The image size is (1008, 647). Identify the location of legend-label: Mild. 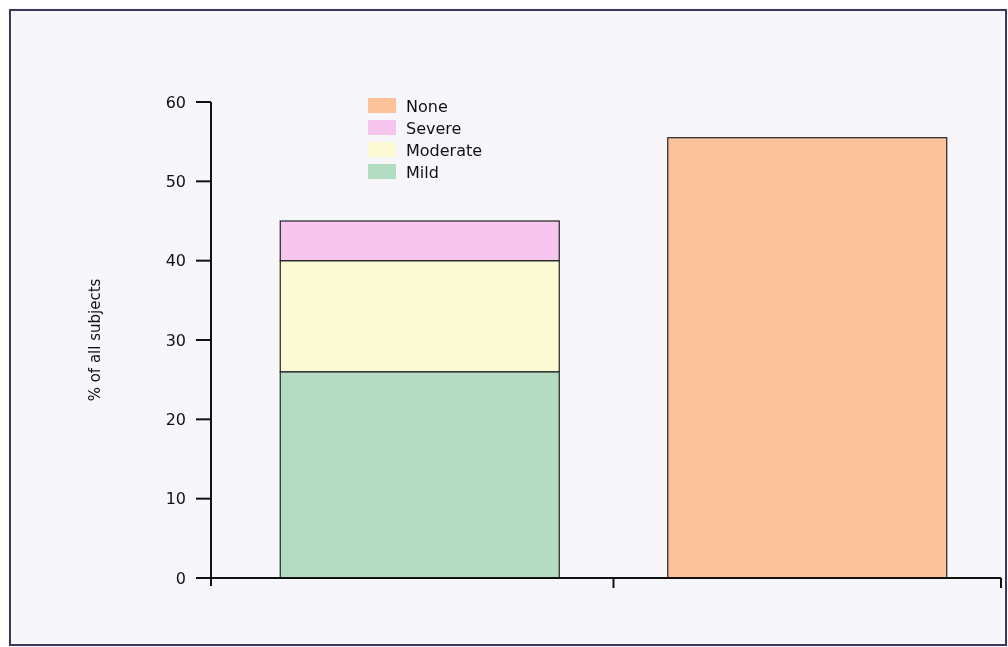
(422, 172).